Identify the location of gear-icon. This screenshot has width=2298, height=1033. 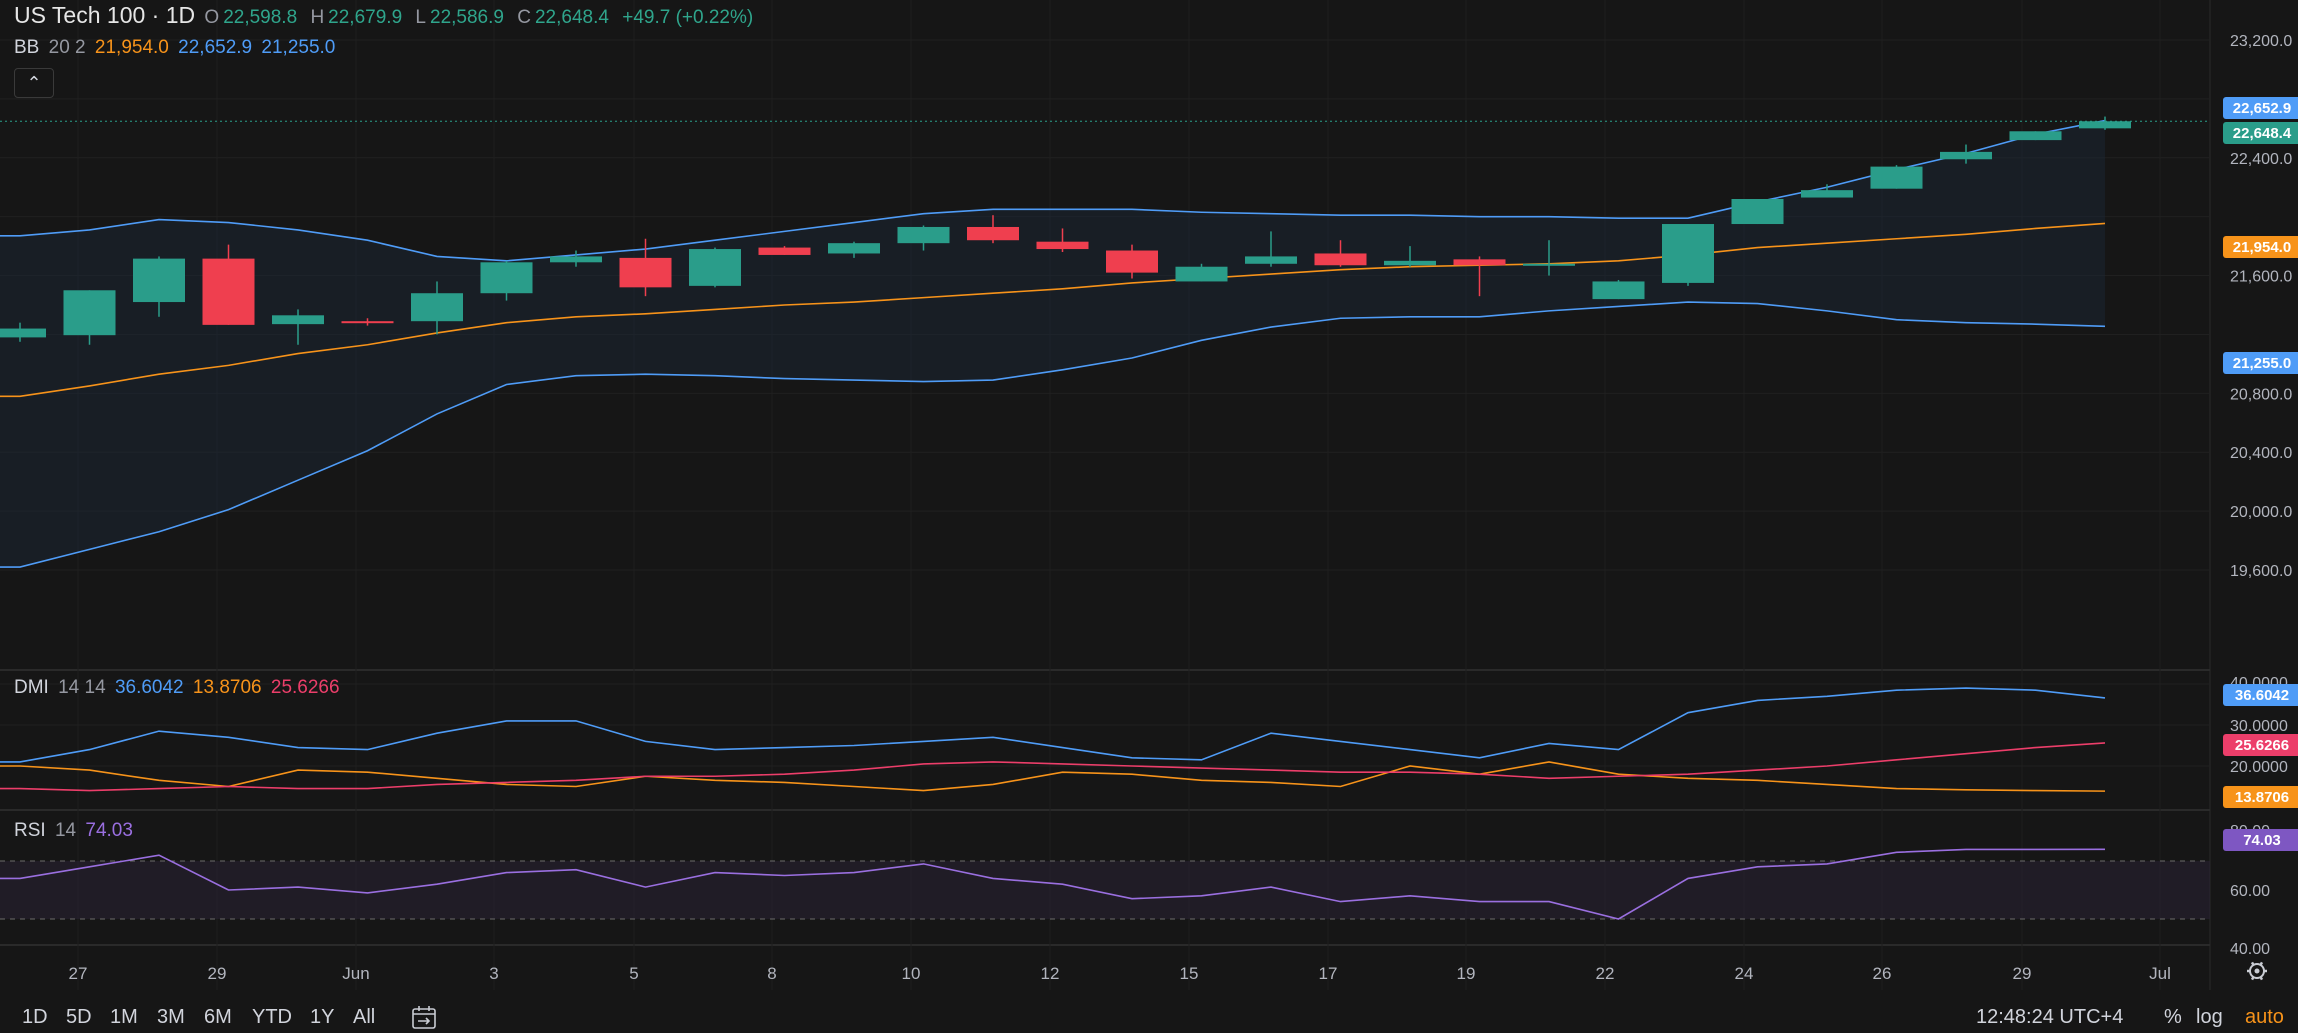
(2257, 971).